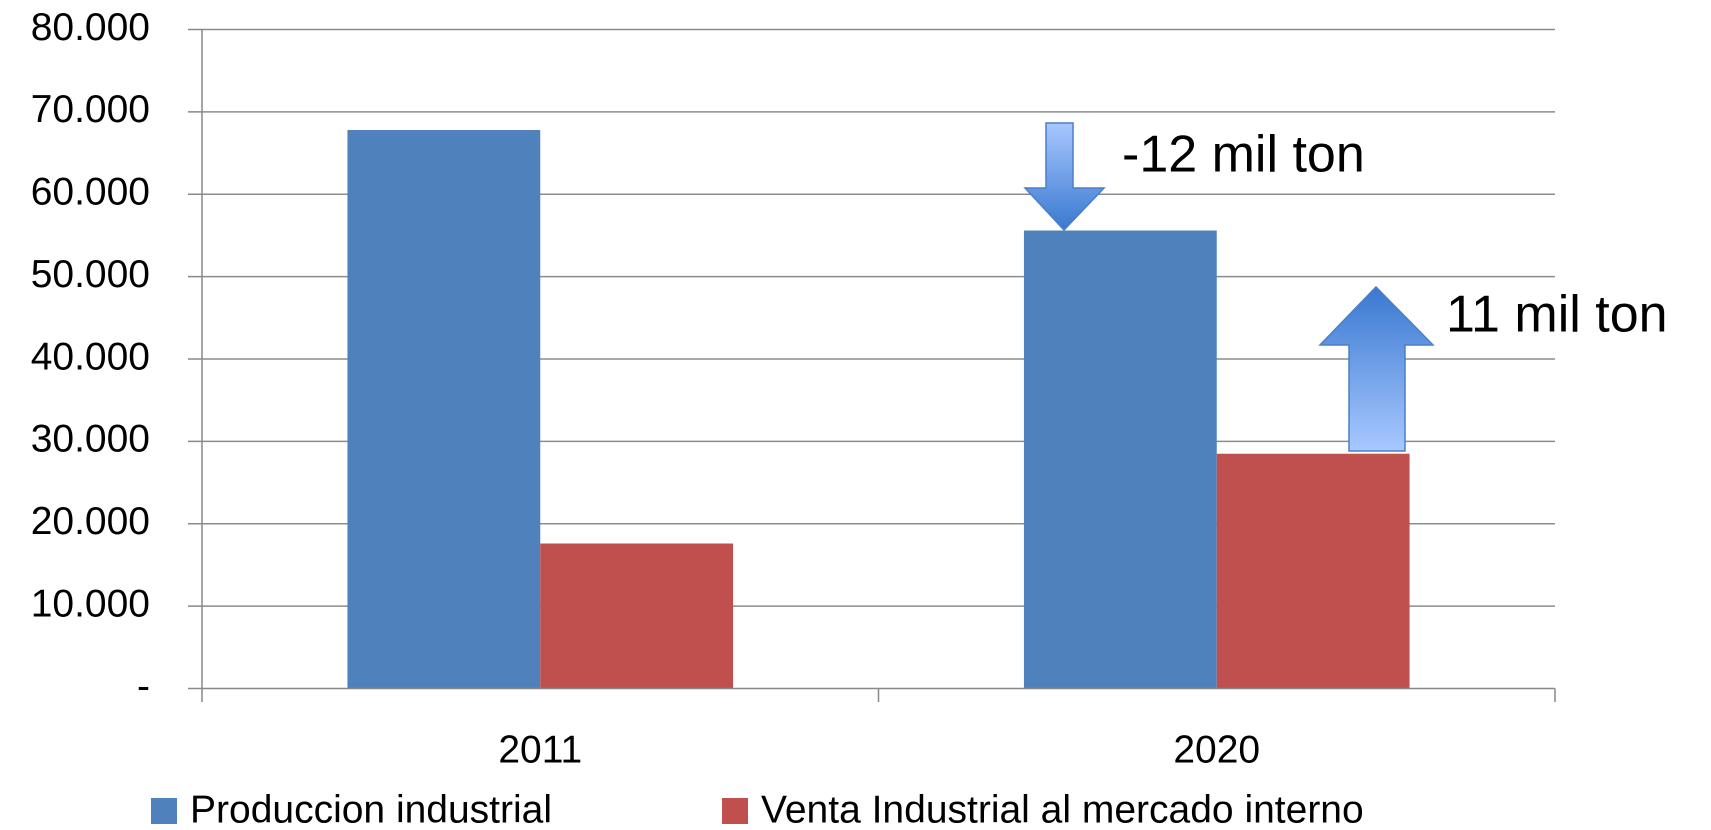 The image size is (1711, 830). What do you see at coordinates (1062, 809) in the screenshot?
I see `legend-label: Venta Industrial al mercado interno` at bounding box center [1062, 809].